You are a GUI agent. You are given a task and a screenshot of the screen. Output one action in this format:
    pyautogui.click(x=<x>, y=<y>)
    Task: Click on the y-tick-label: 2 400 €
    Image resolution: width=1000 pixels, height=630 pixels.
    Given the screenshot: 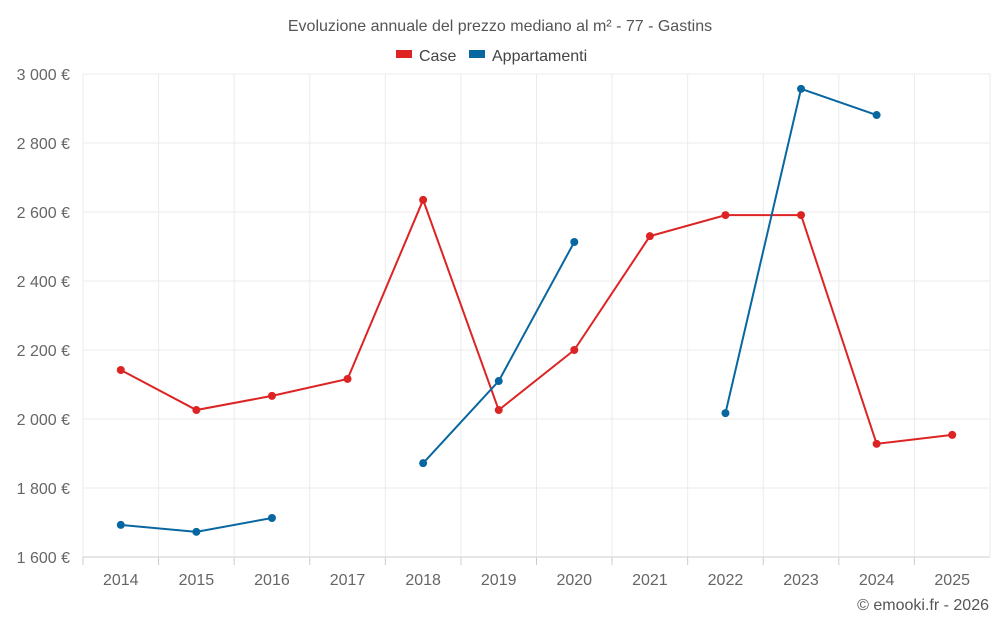 What is the action you would take?
    pyautogui.click(x=43, y=282)
    